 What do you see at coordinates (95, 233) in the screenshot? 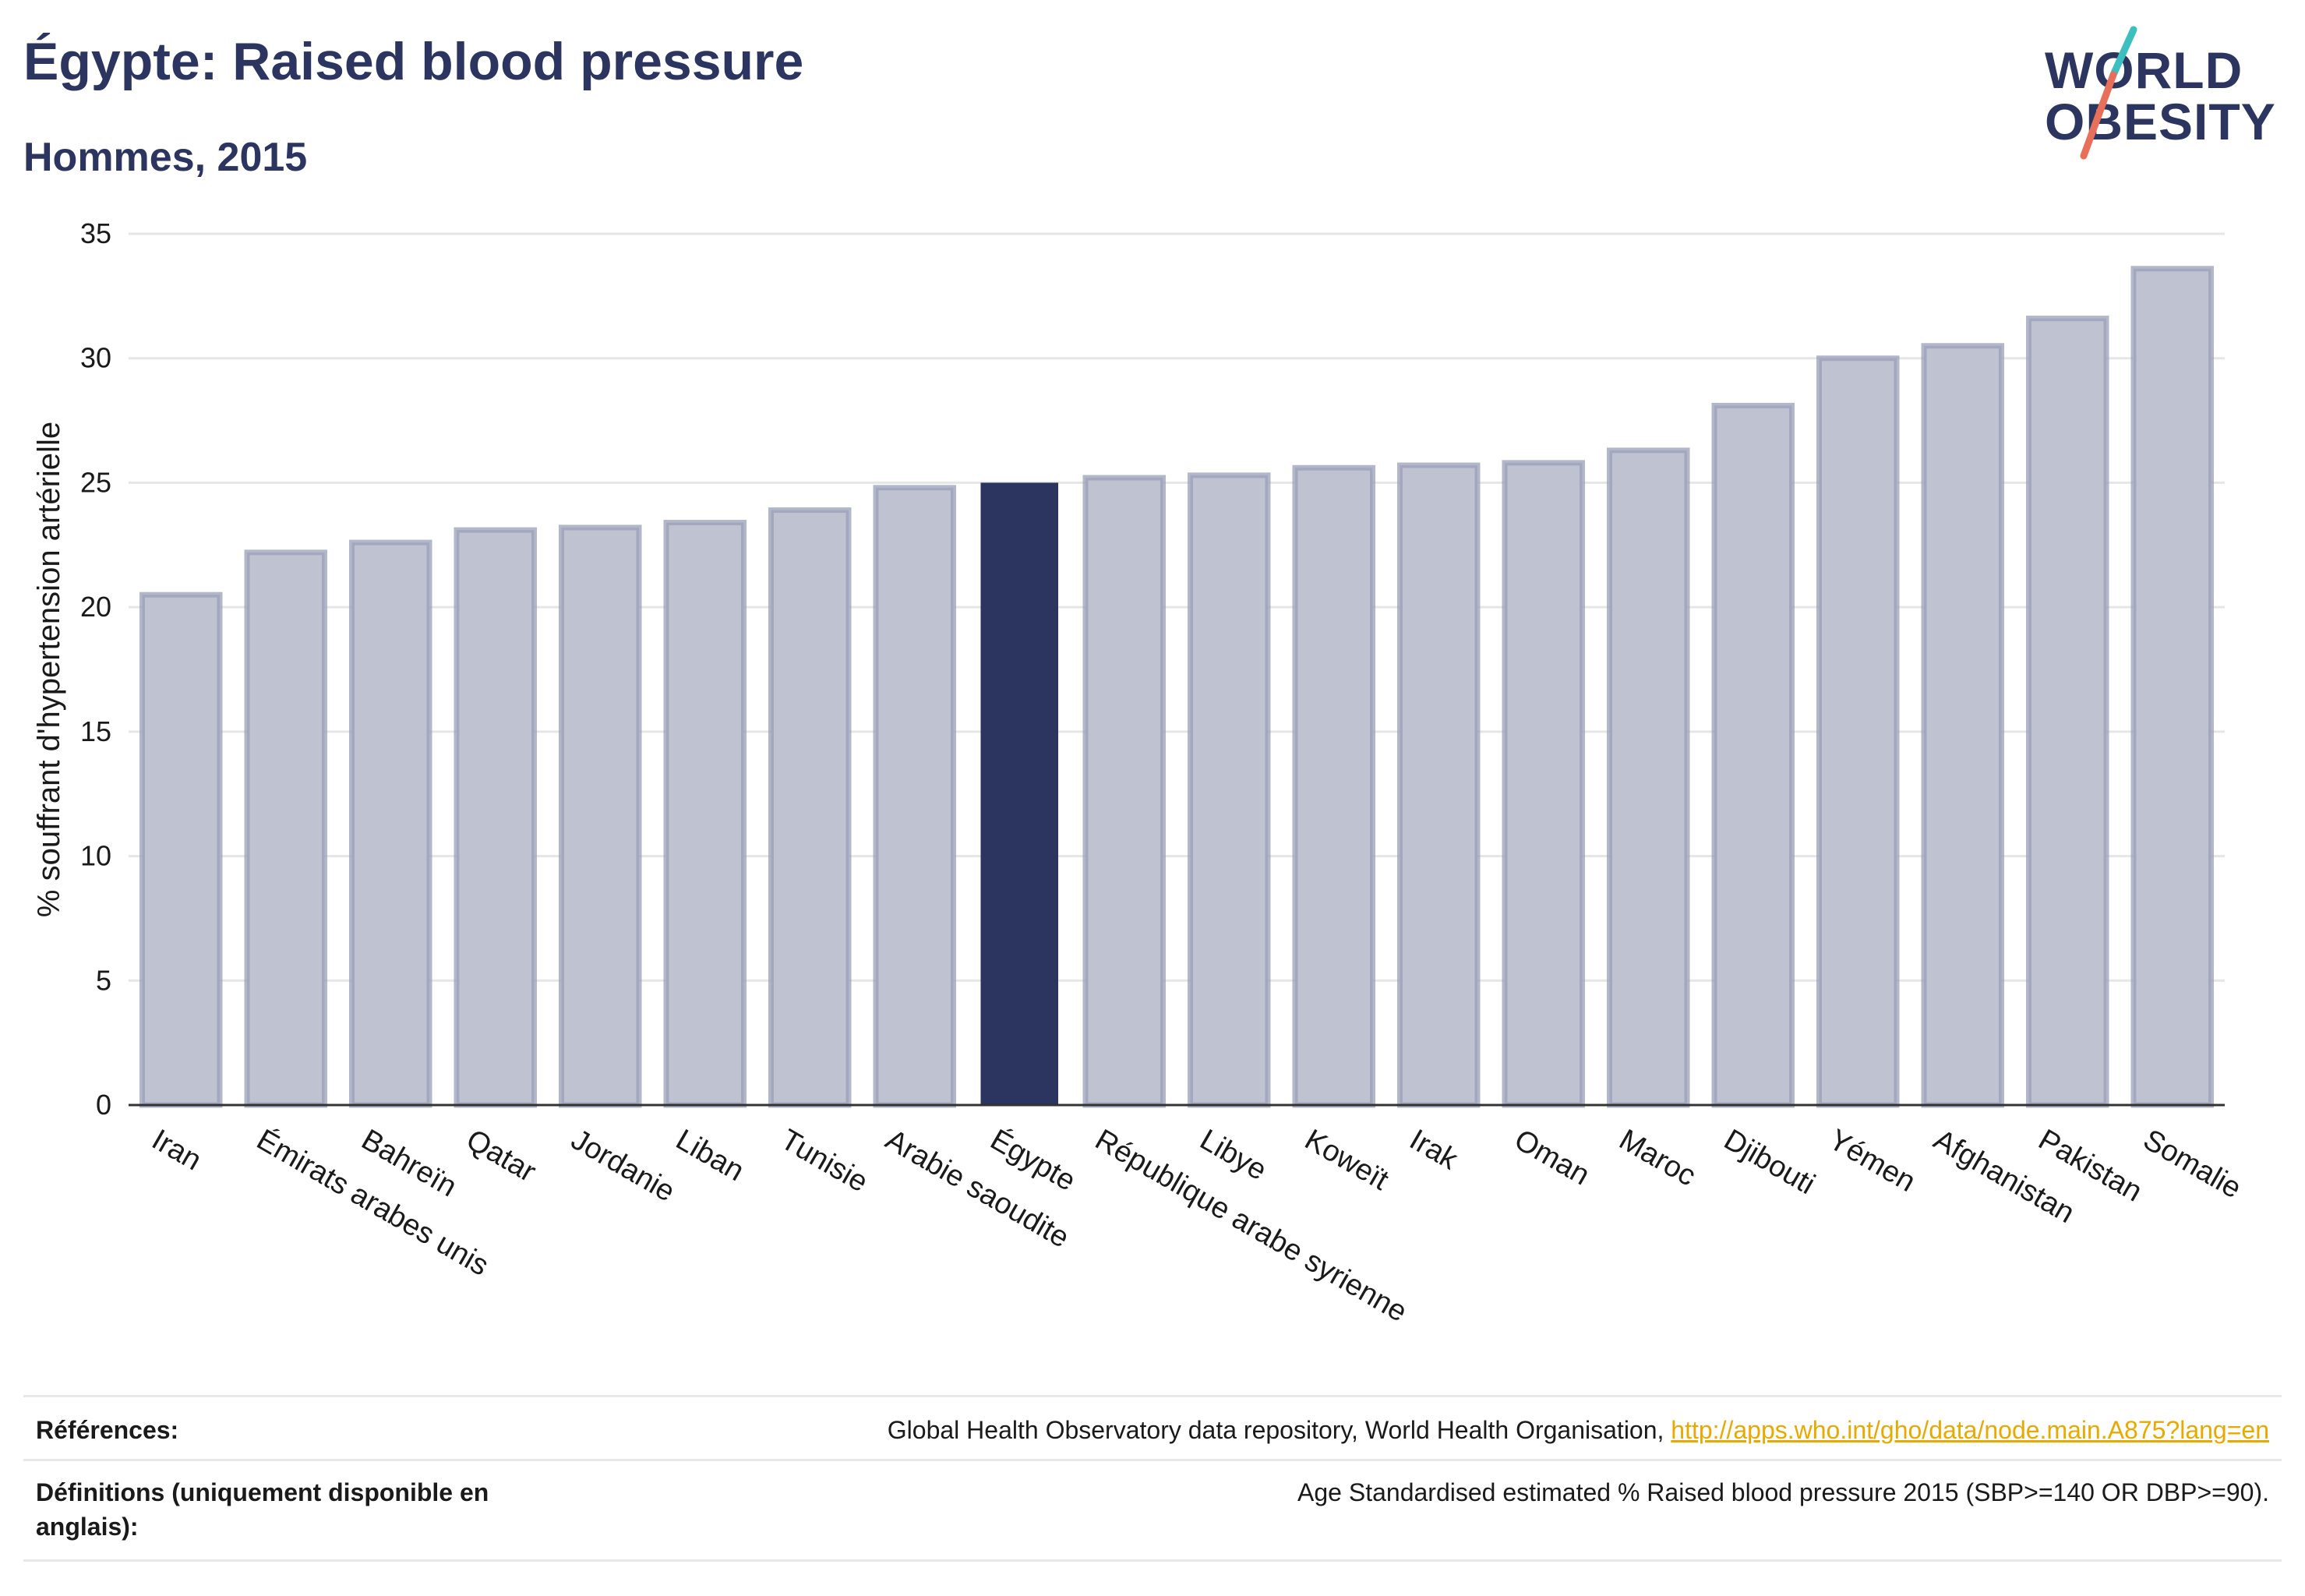
I see `y-tick-label: 35` at bounding box center [95, 233].